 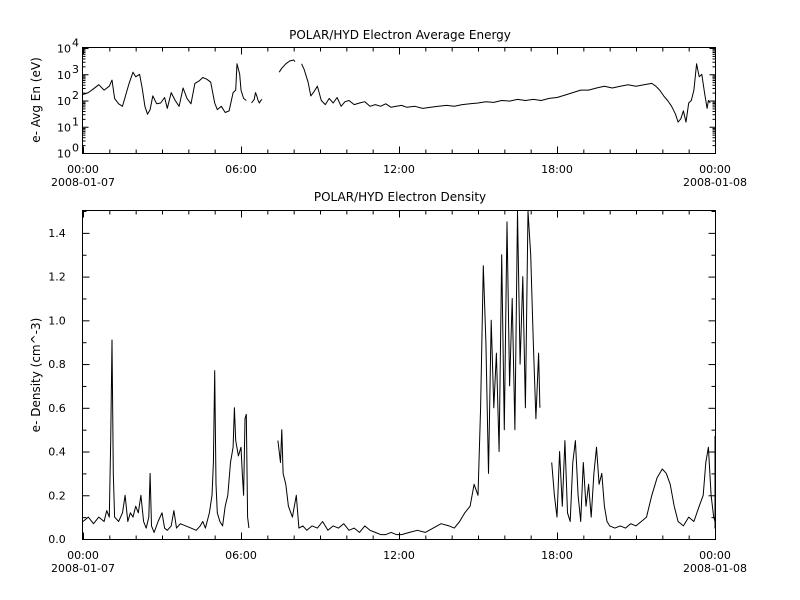 What do you see at coordinates (57, 320) in the screenshot?
I see `chart-2-ytick-label: 1.0` at bounding box center [57, 320].